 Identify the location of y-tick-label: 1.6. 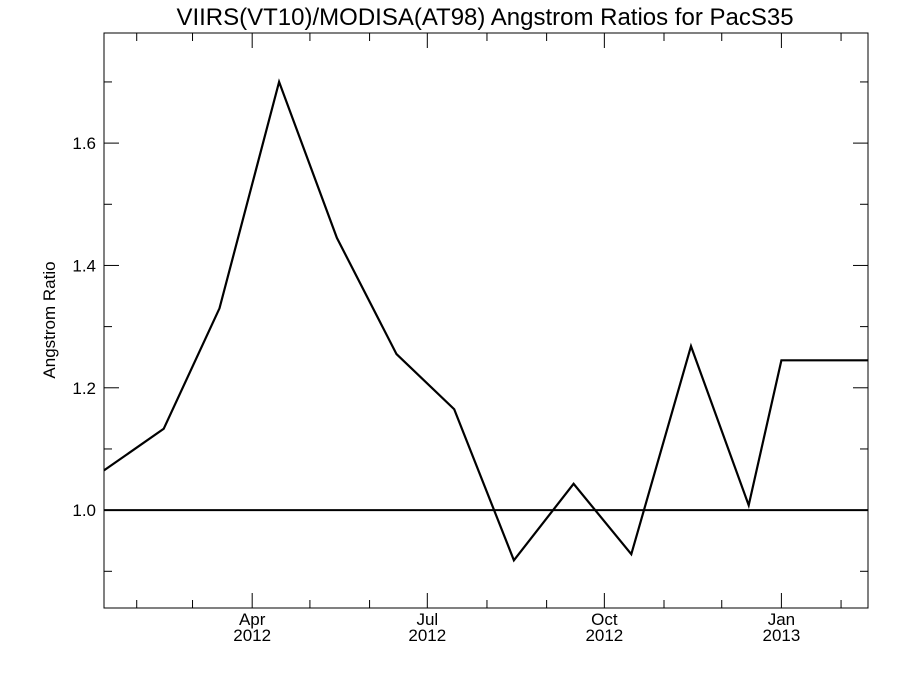
(84, 143).